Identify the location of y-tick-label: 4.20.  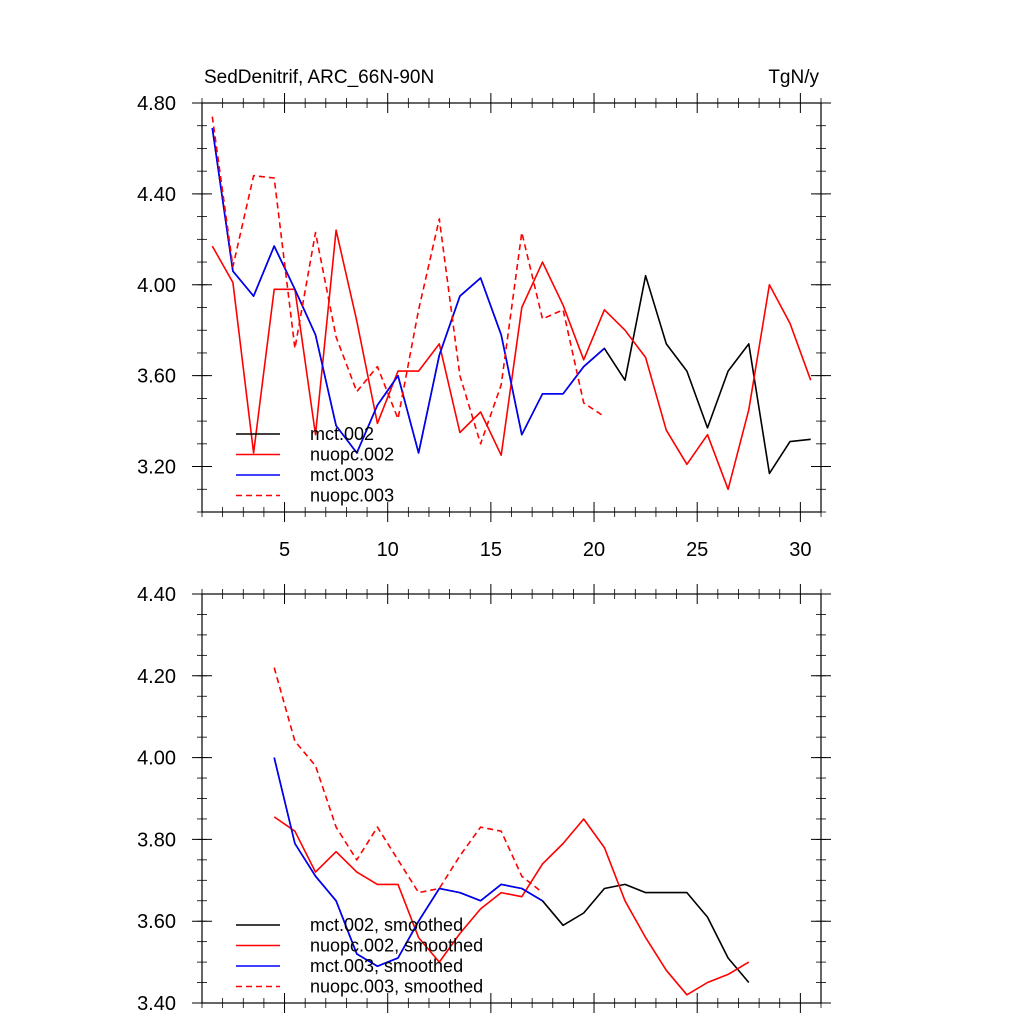
(156, 677).